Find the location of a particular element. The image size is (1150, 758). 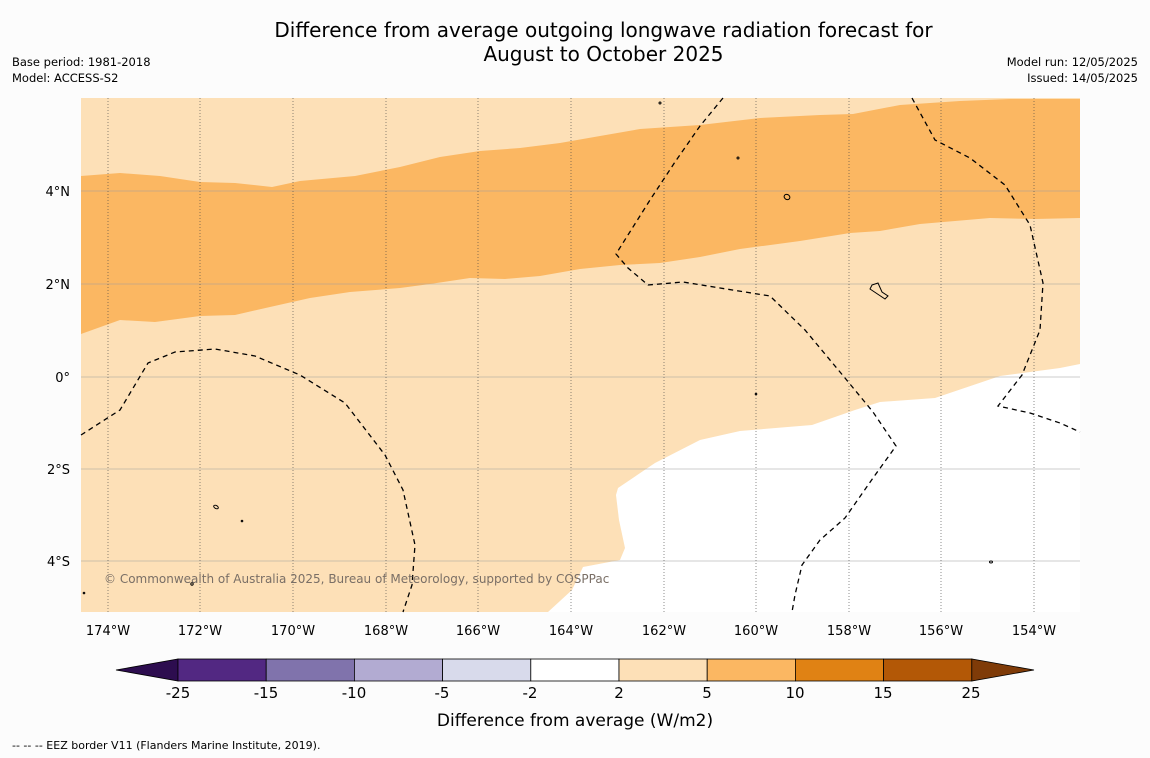

lon-label: 164°W is located at coordinates (571, 631).